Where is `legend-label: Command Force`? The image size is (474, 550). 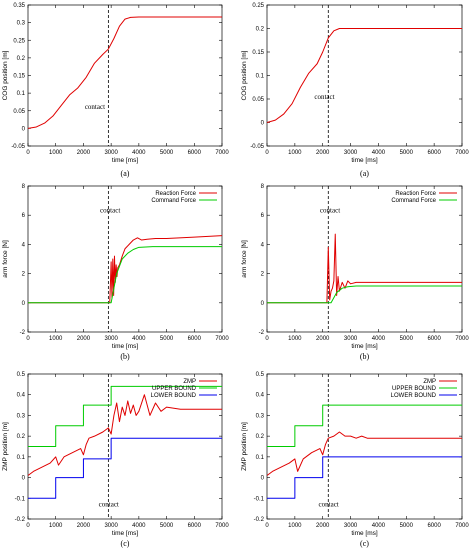 legend-label: Command Force is located at coordinates (413, 201).